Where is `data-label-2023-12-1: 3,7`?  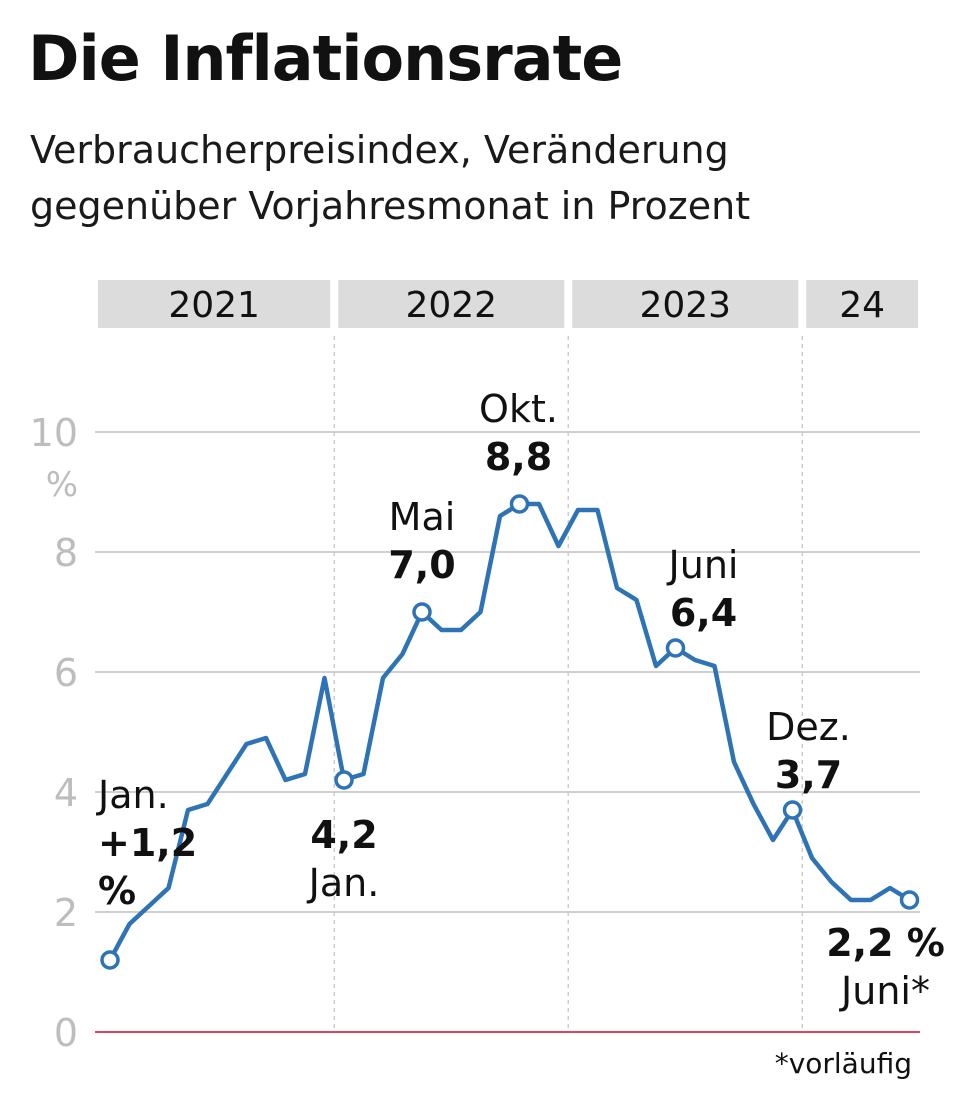
data-label-2023-12-1: 3,7 is located at coordinates (808, 775).